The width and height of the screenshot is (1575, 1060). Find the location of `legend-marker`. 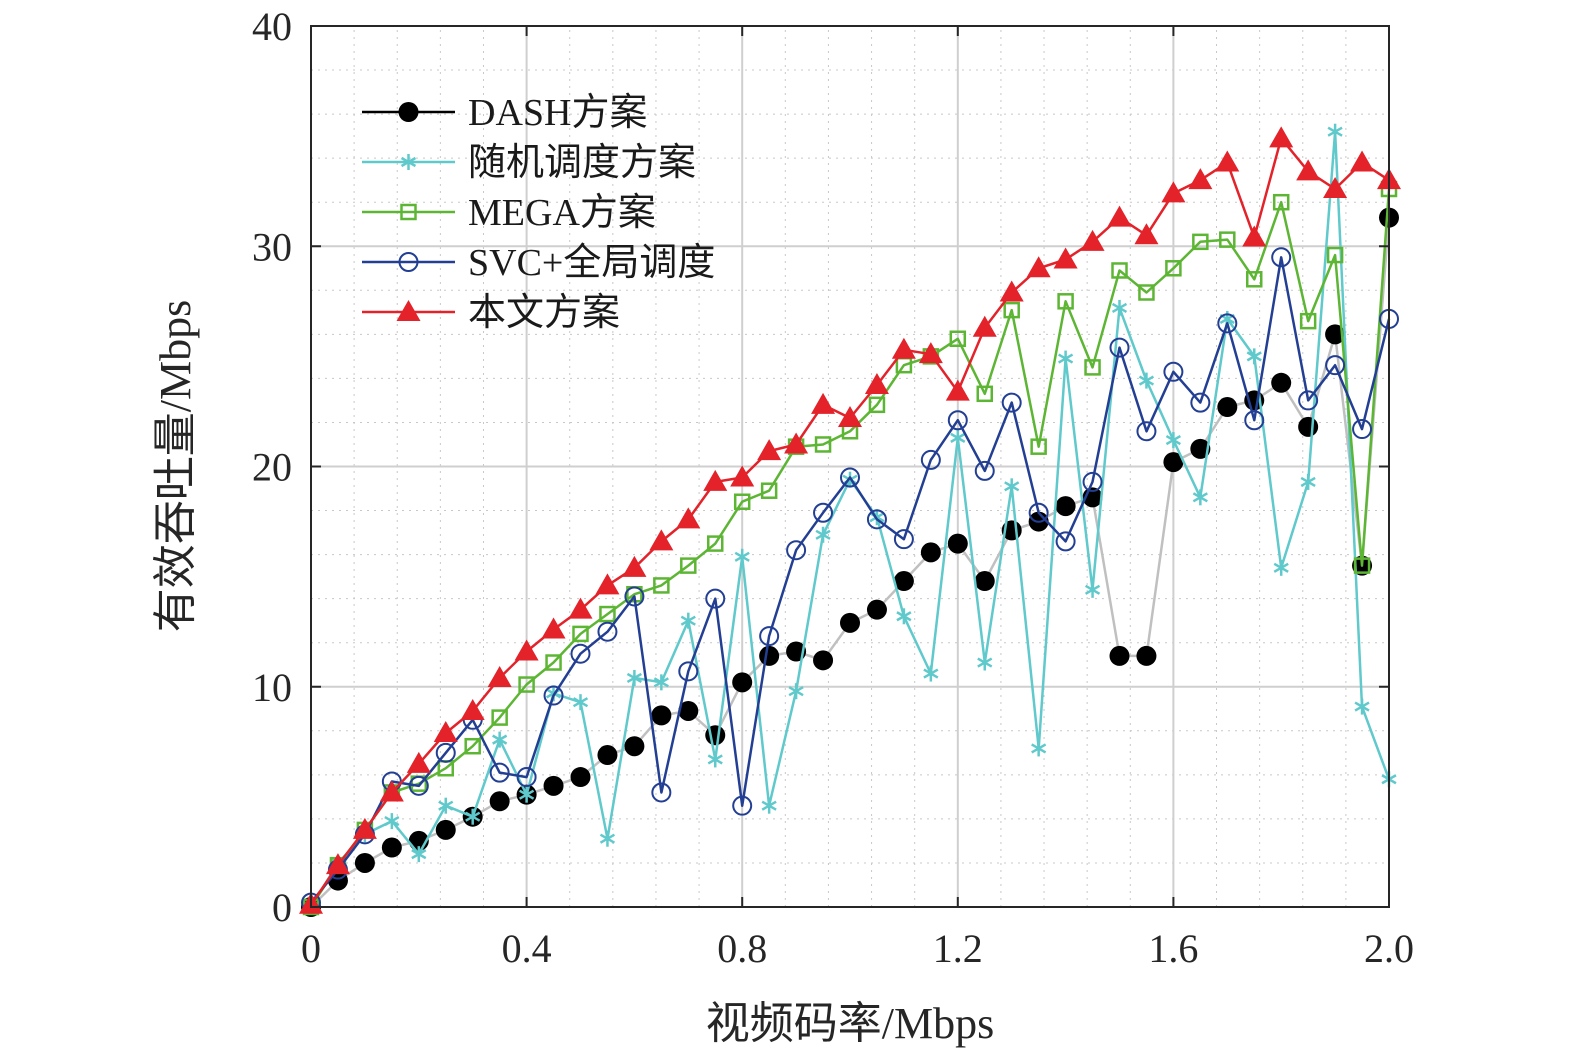

legend-marker is located at coordinates (408, 262).